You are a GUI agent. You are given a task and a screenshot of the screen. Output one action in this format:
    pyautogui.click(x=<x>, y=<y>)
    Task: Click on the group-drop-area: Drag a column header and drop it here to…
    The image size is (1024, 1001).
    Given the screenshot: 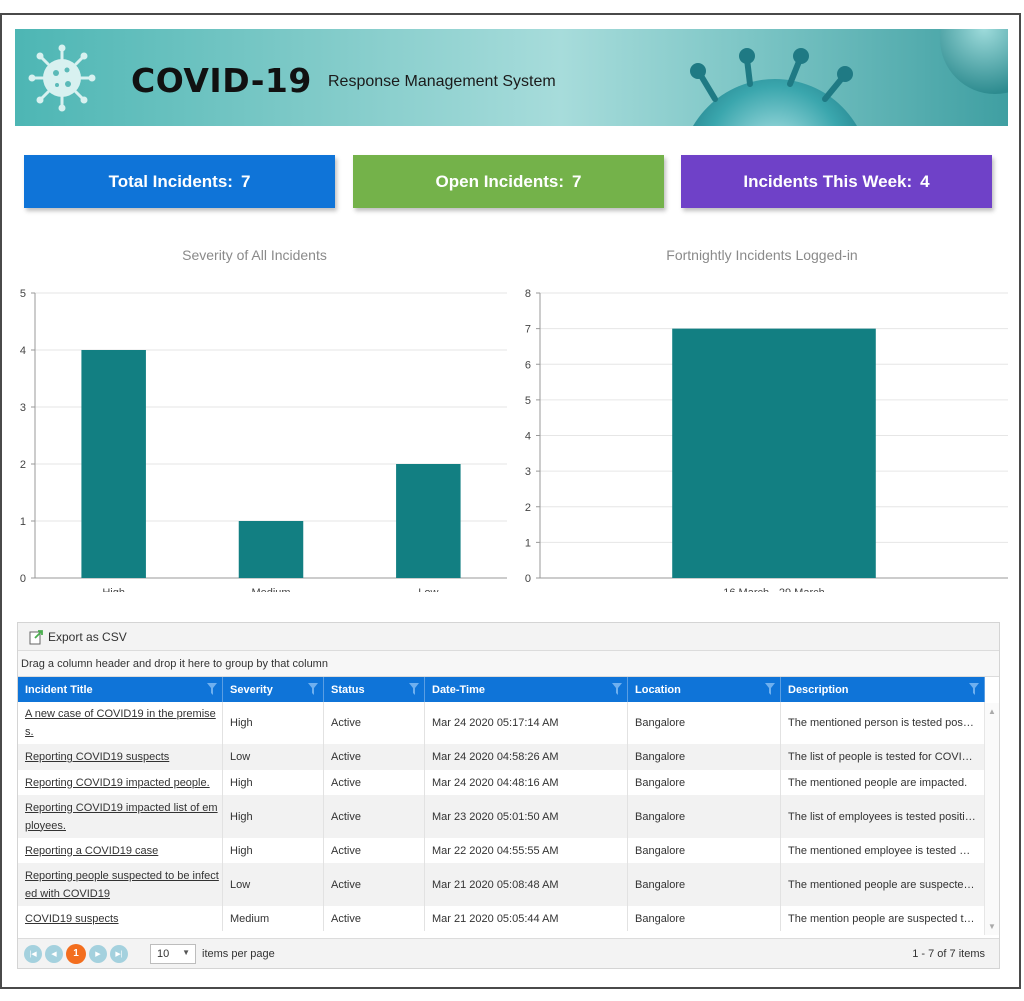 What is the action you would take?
    pyautogui.click(x=508, y=664)
    